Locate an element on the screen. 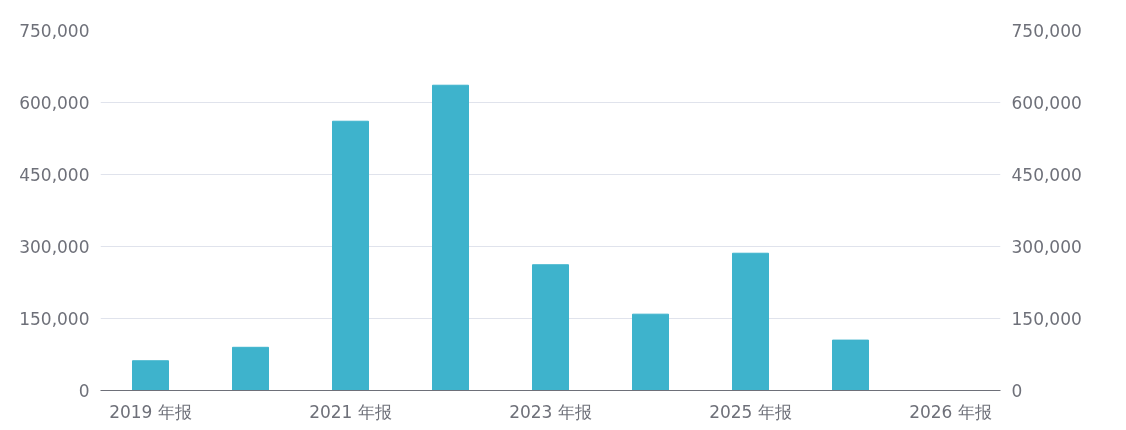  x-tick-label: 2025 年报 is located at coordinates (750, 411).